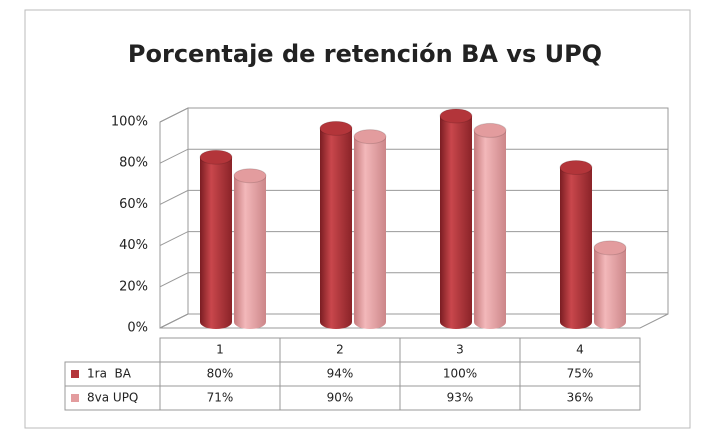 This screenshot has height=429, width=704. Describe the element at coordinates (137, 328) in the screenshot. I see `y-tick-label: 0%` at that location.